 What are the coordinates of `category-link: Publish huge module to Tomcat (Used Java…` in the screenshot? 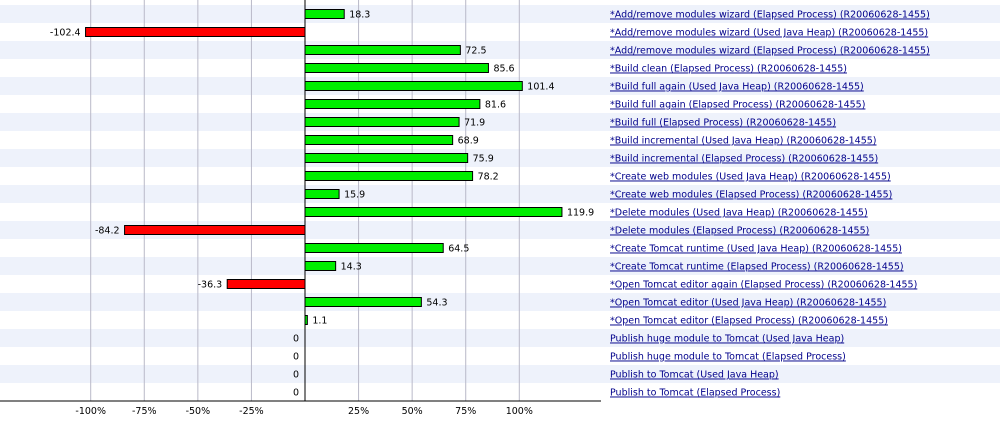 It's located at (727, 339).